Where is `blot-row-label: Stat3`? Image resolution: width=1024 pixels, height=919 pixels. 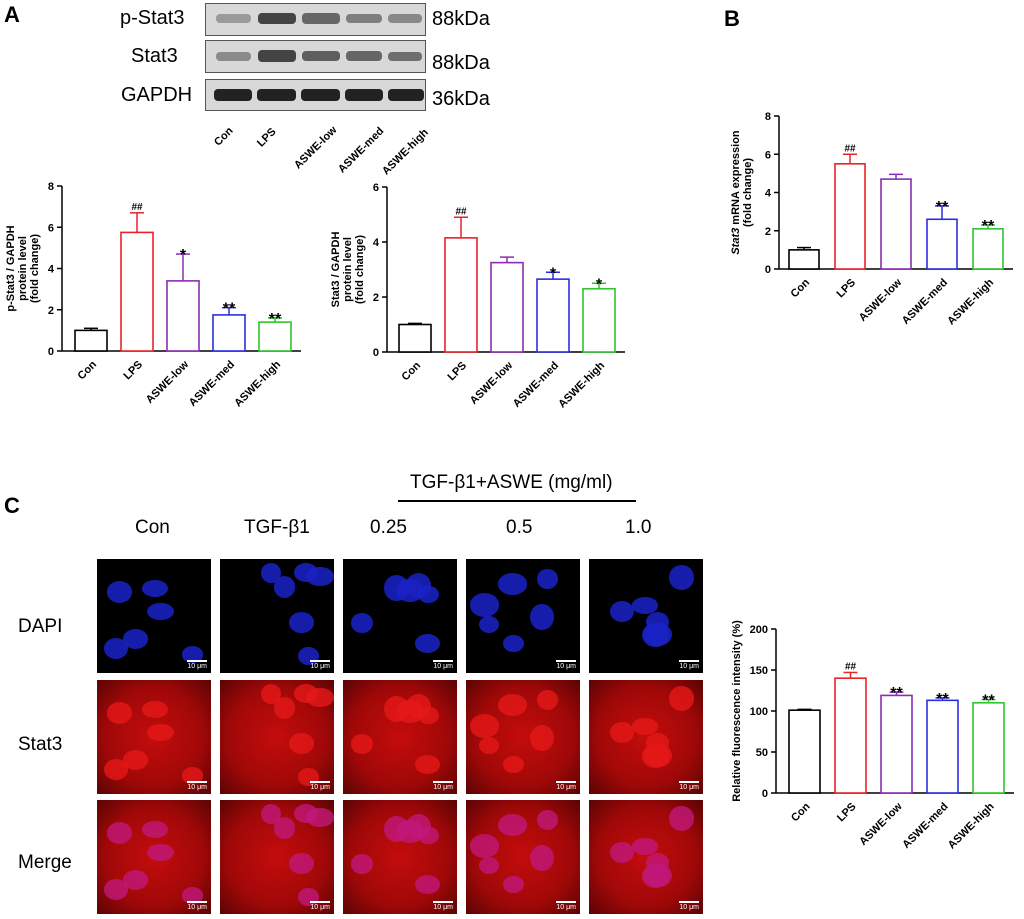 blot-row-label: Stat3 is located at coordinates (154, 56).